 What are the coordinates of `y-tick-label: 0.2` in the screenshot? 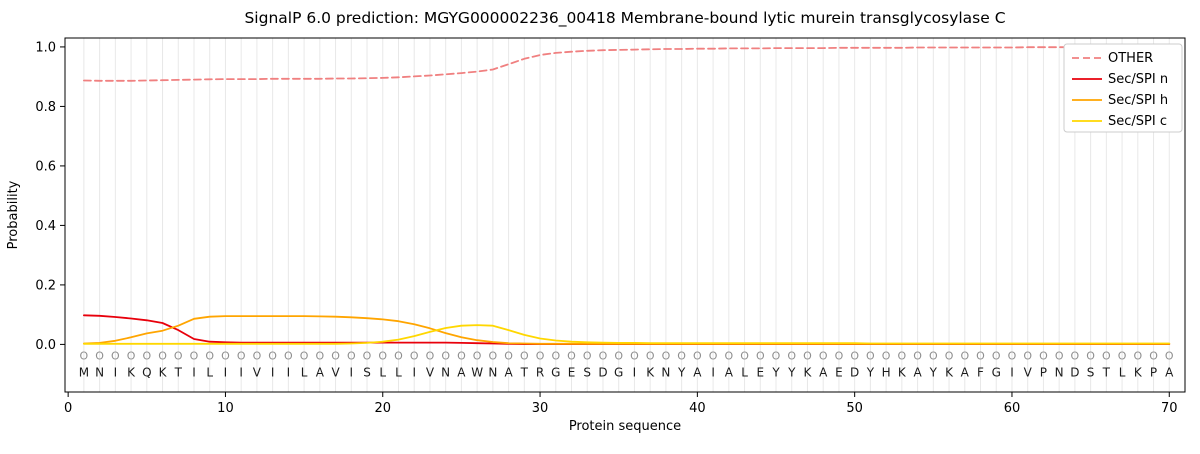 It's located at (45, 285).